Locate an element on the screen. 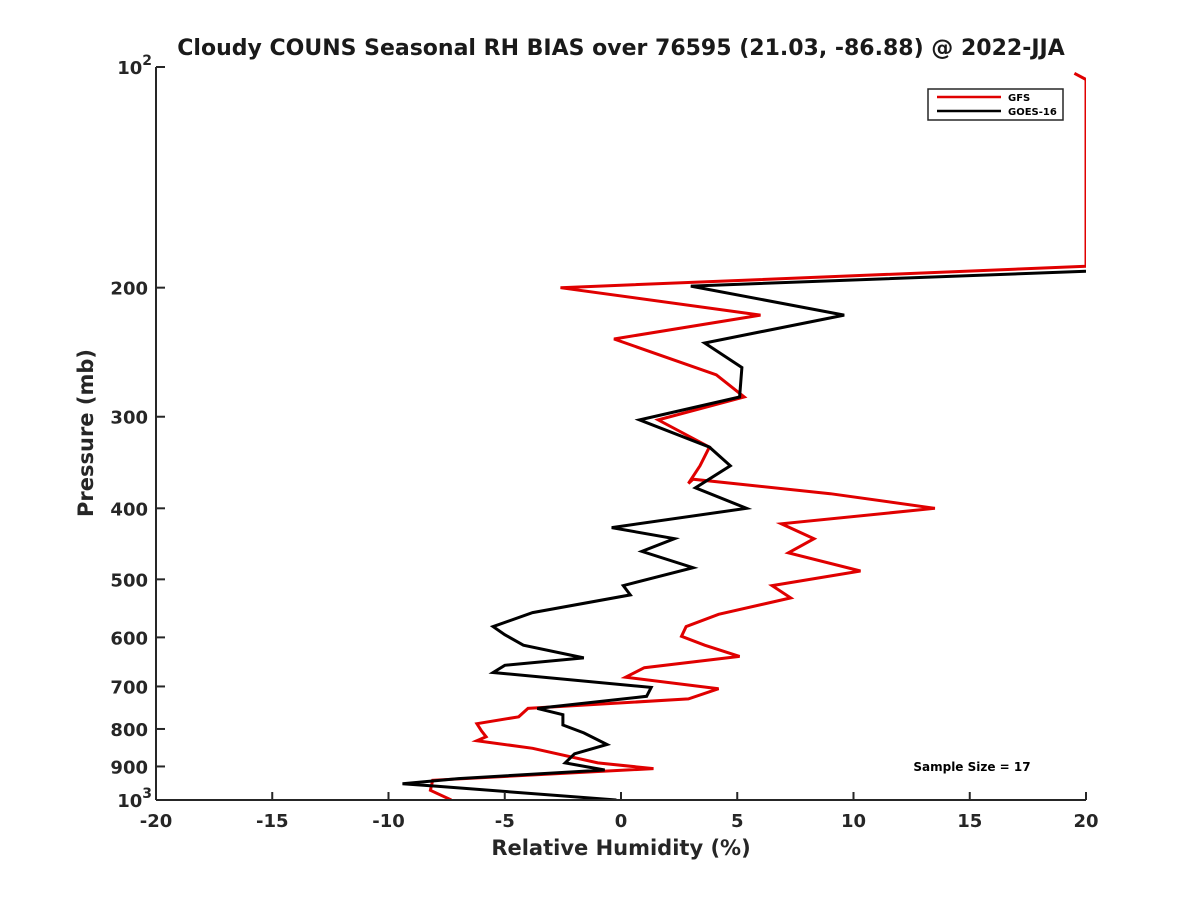 Image resolution: width=1200 pixels, height=900 pixels. x-tick-label: -20 is located at coordinates (156, 821).